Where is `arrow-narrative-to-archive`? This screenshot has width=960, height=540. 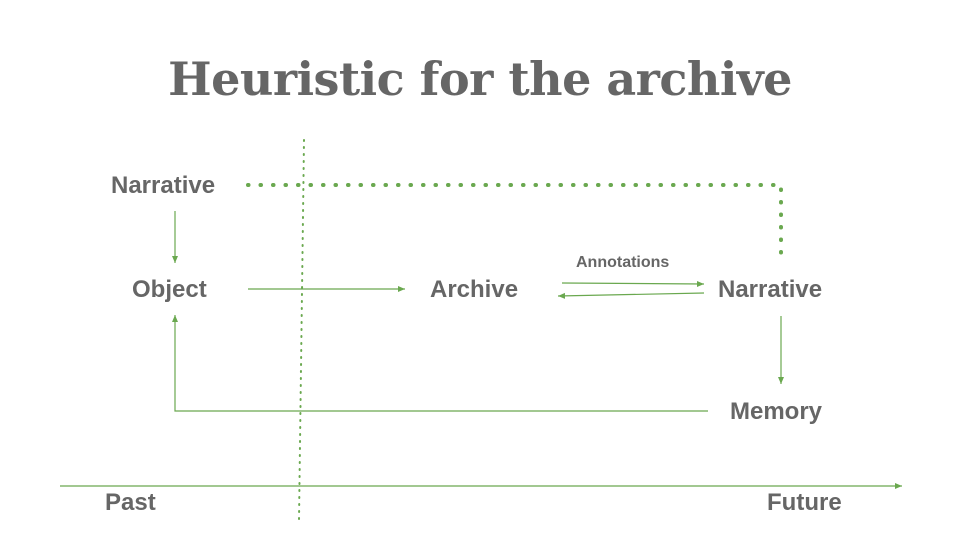
arrow-narrative-to-archive is located at coordinates (631, 295).